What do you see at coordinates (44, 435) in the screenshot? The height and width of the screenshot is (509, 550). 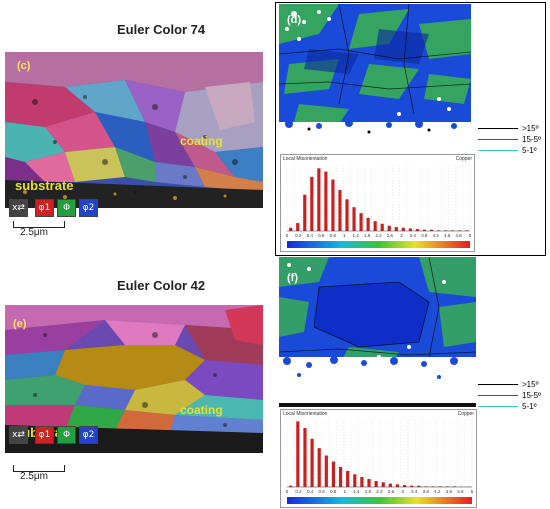 I see `phi1-button-2: φ1` at bounding box center [44, 435].